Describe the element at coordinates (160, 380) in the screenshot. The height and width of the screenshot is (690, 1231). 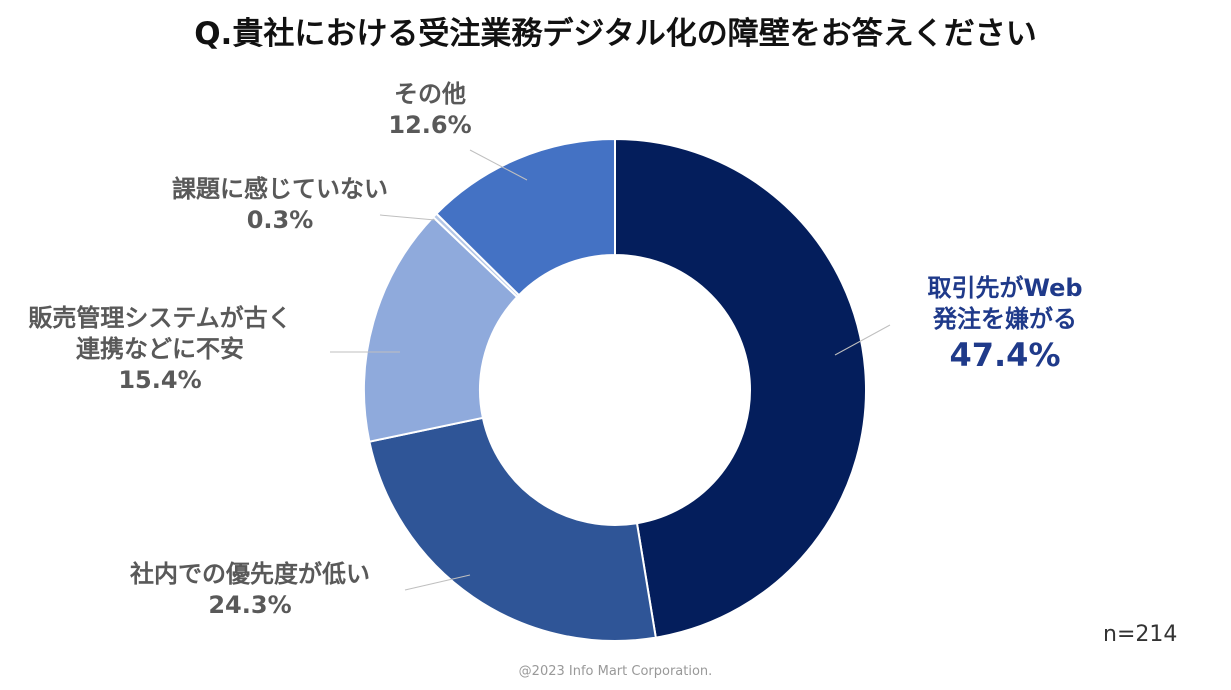
I see `value-label: 15.4%` at that location.